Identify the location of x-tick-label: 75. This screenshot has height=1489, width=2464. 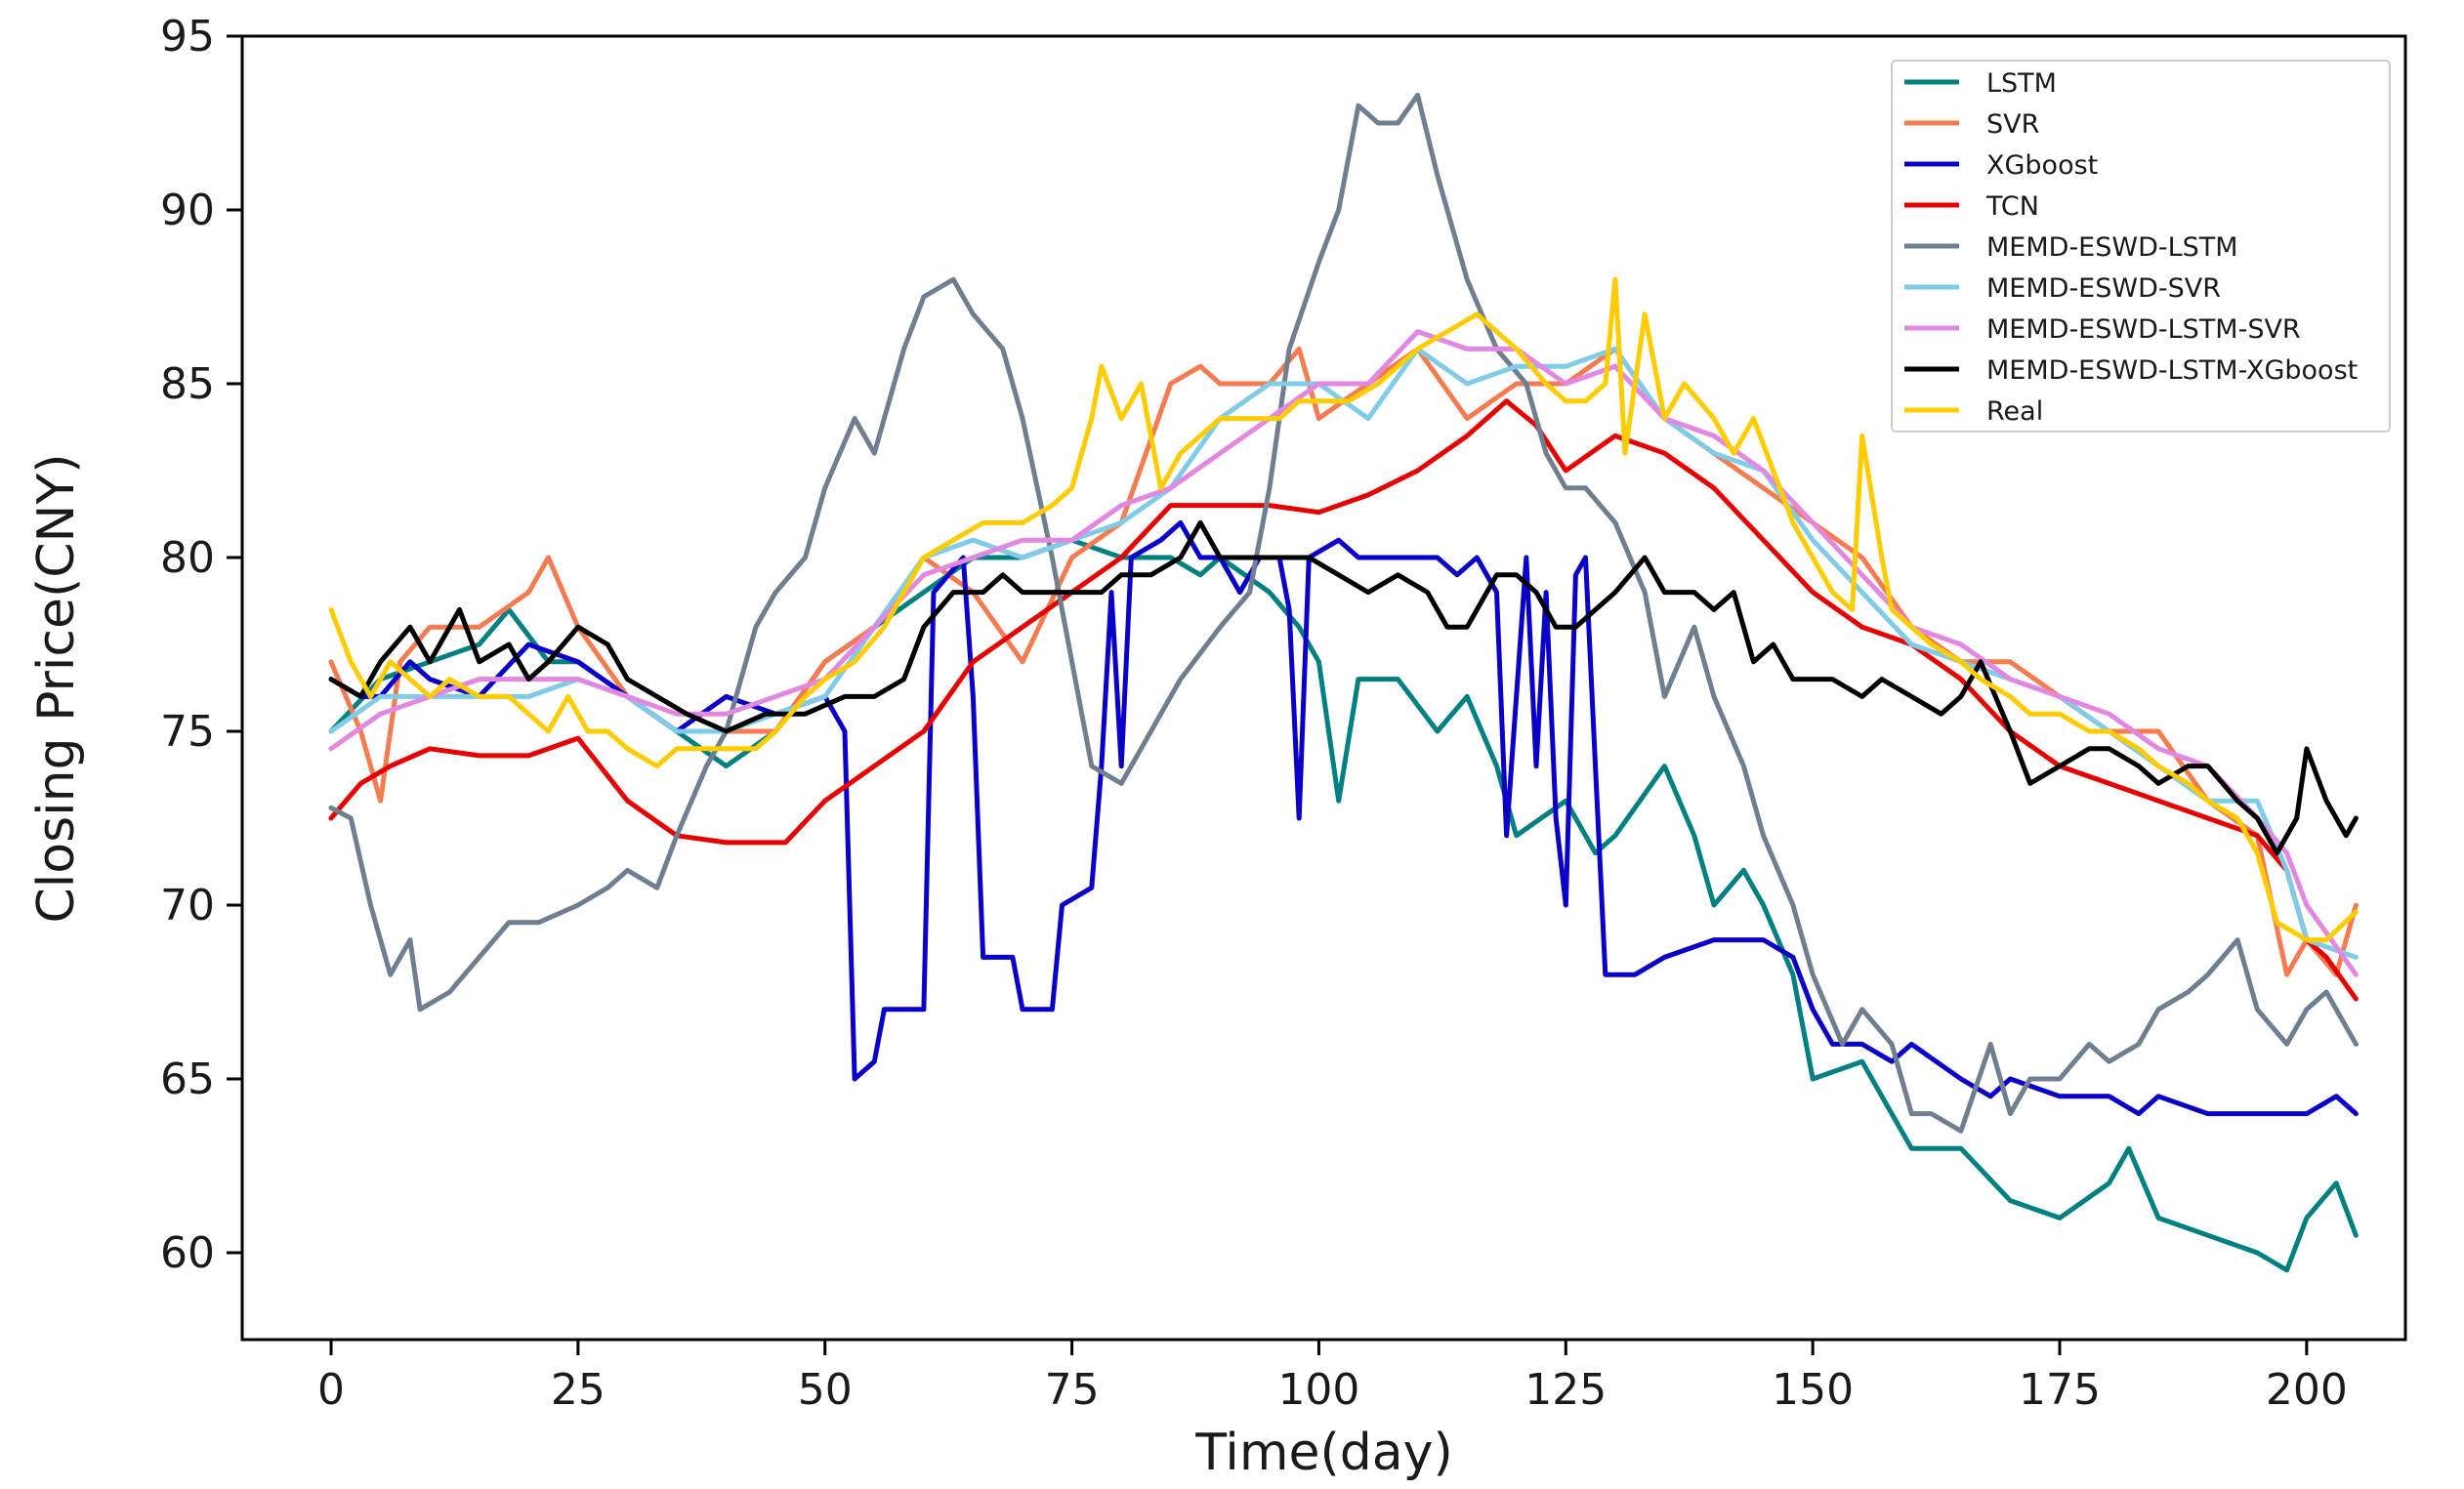
(1073, 1390).